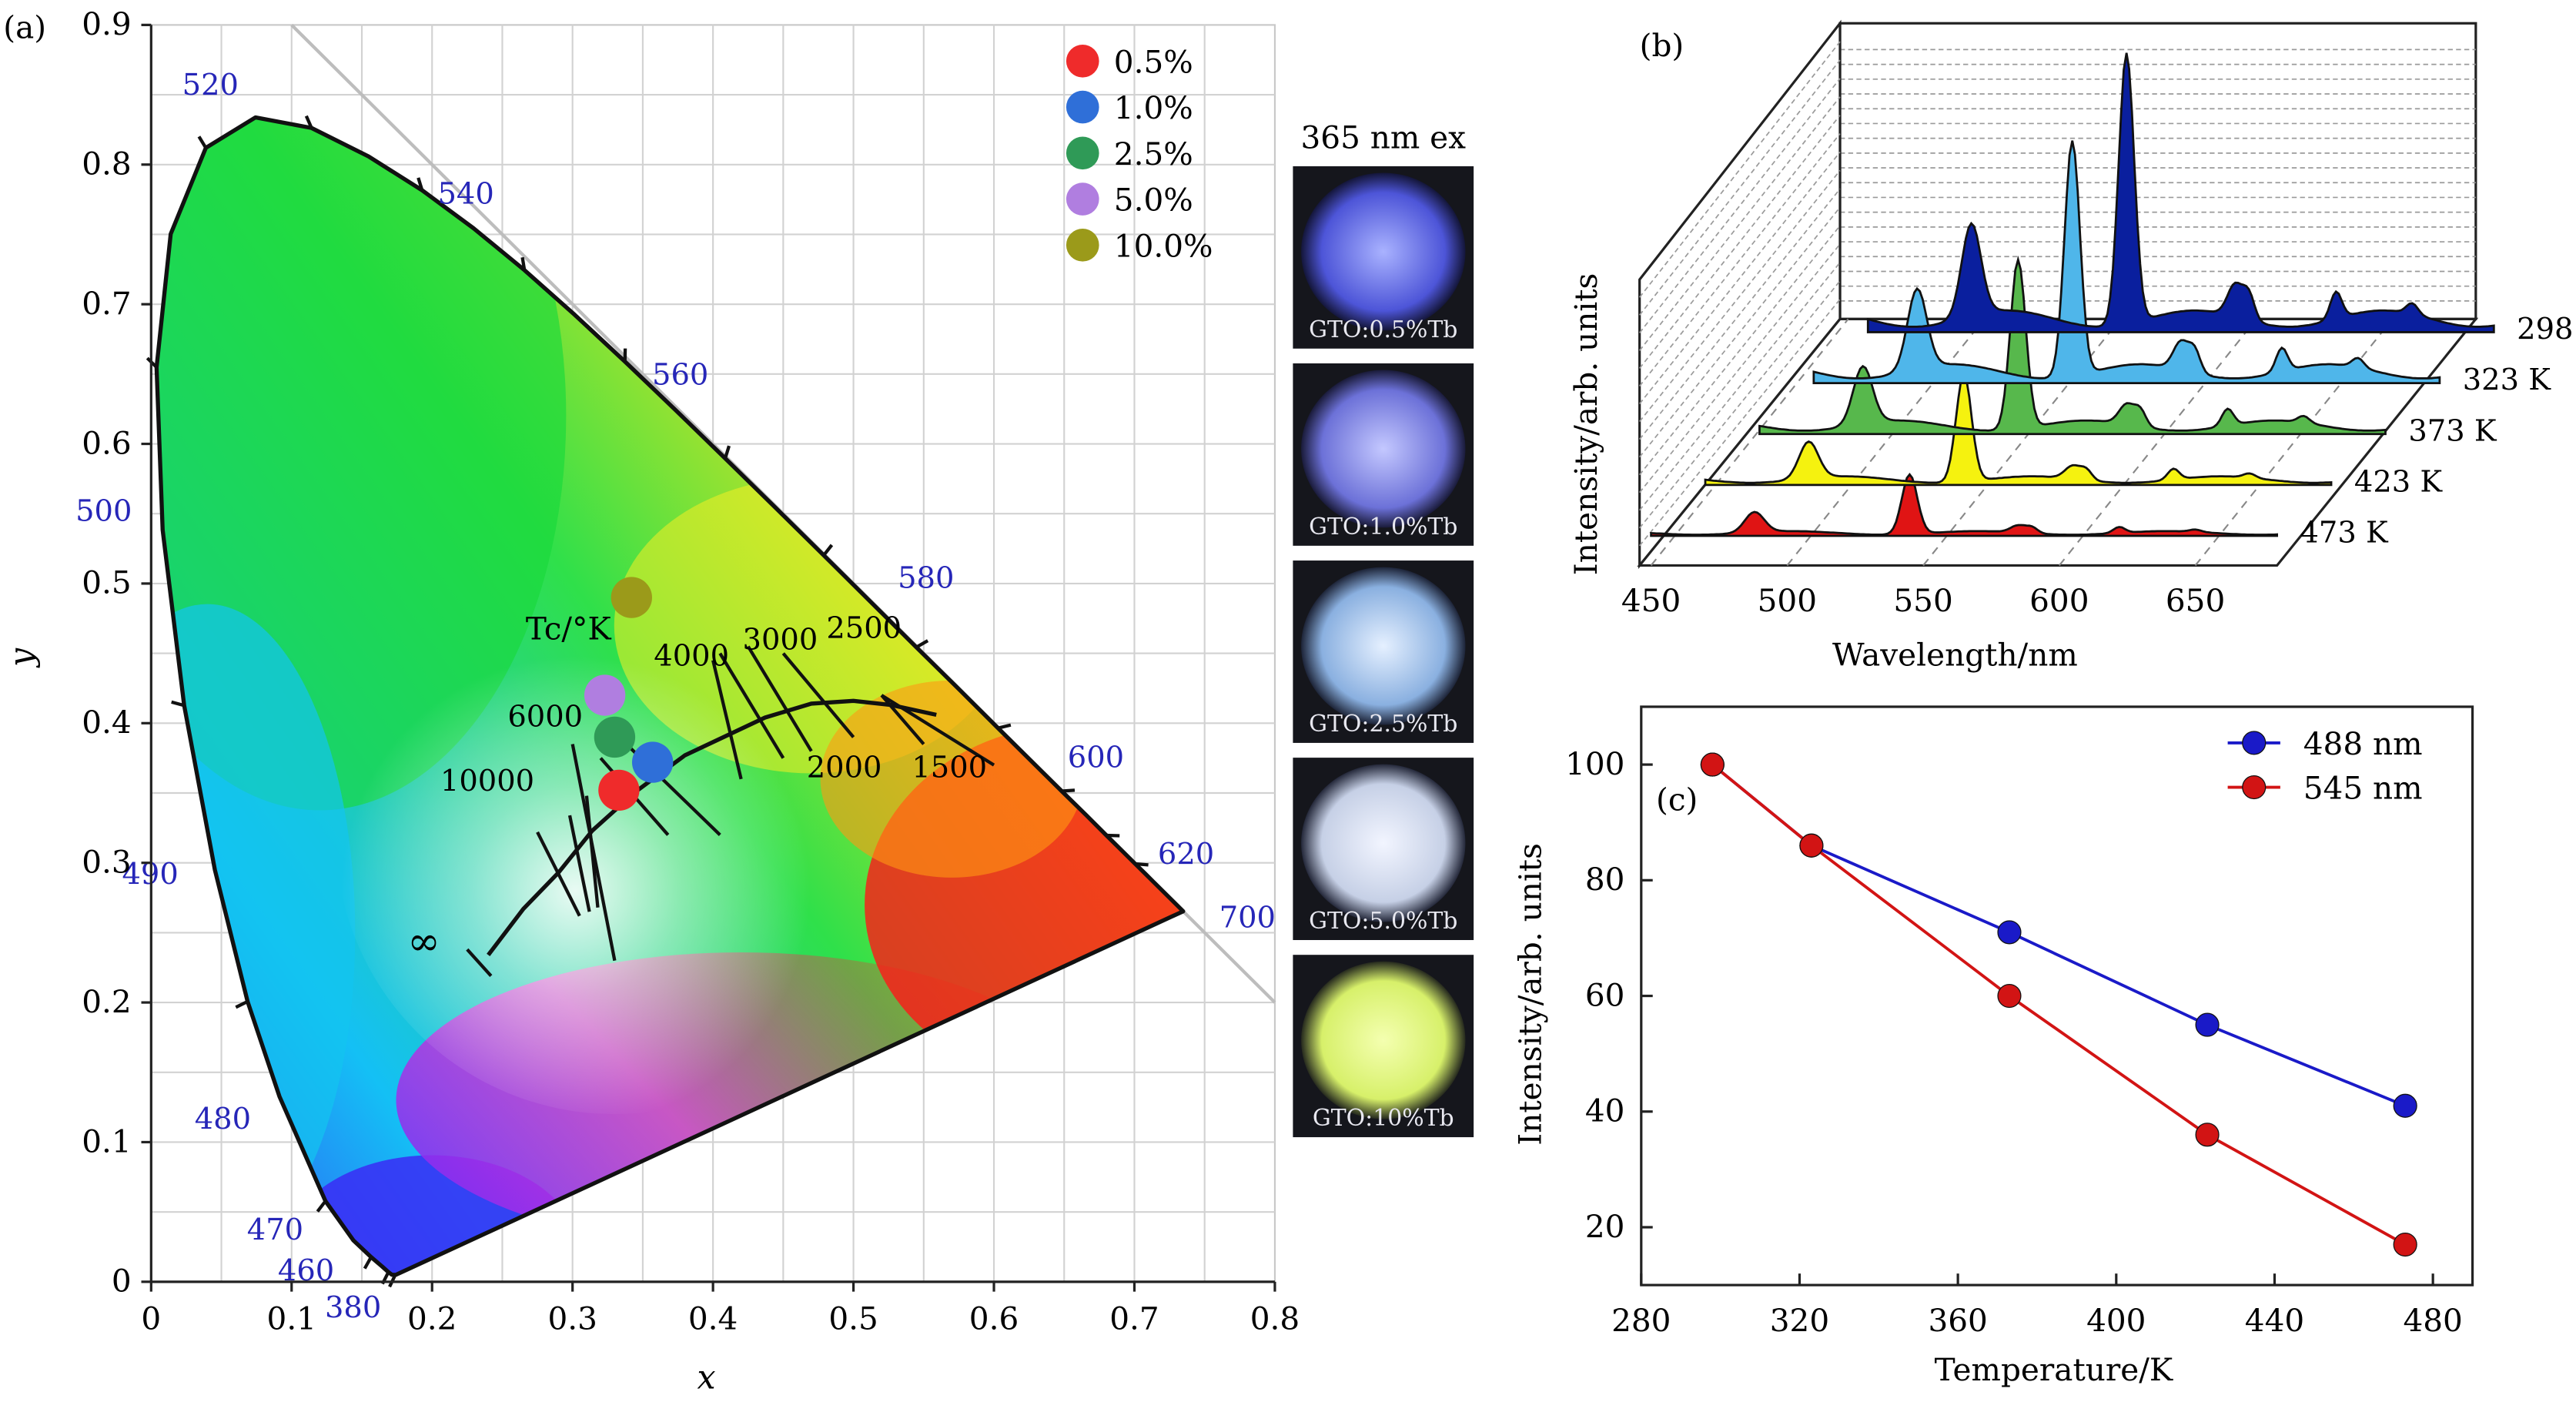 This screenshot has width=2576, height=1402. Describe the element at coordinates (106, 723) in the screenshot. I see `y-tick-label: 0.4` at that location.